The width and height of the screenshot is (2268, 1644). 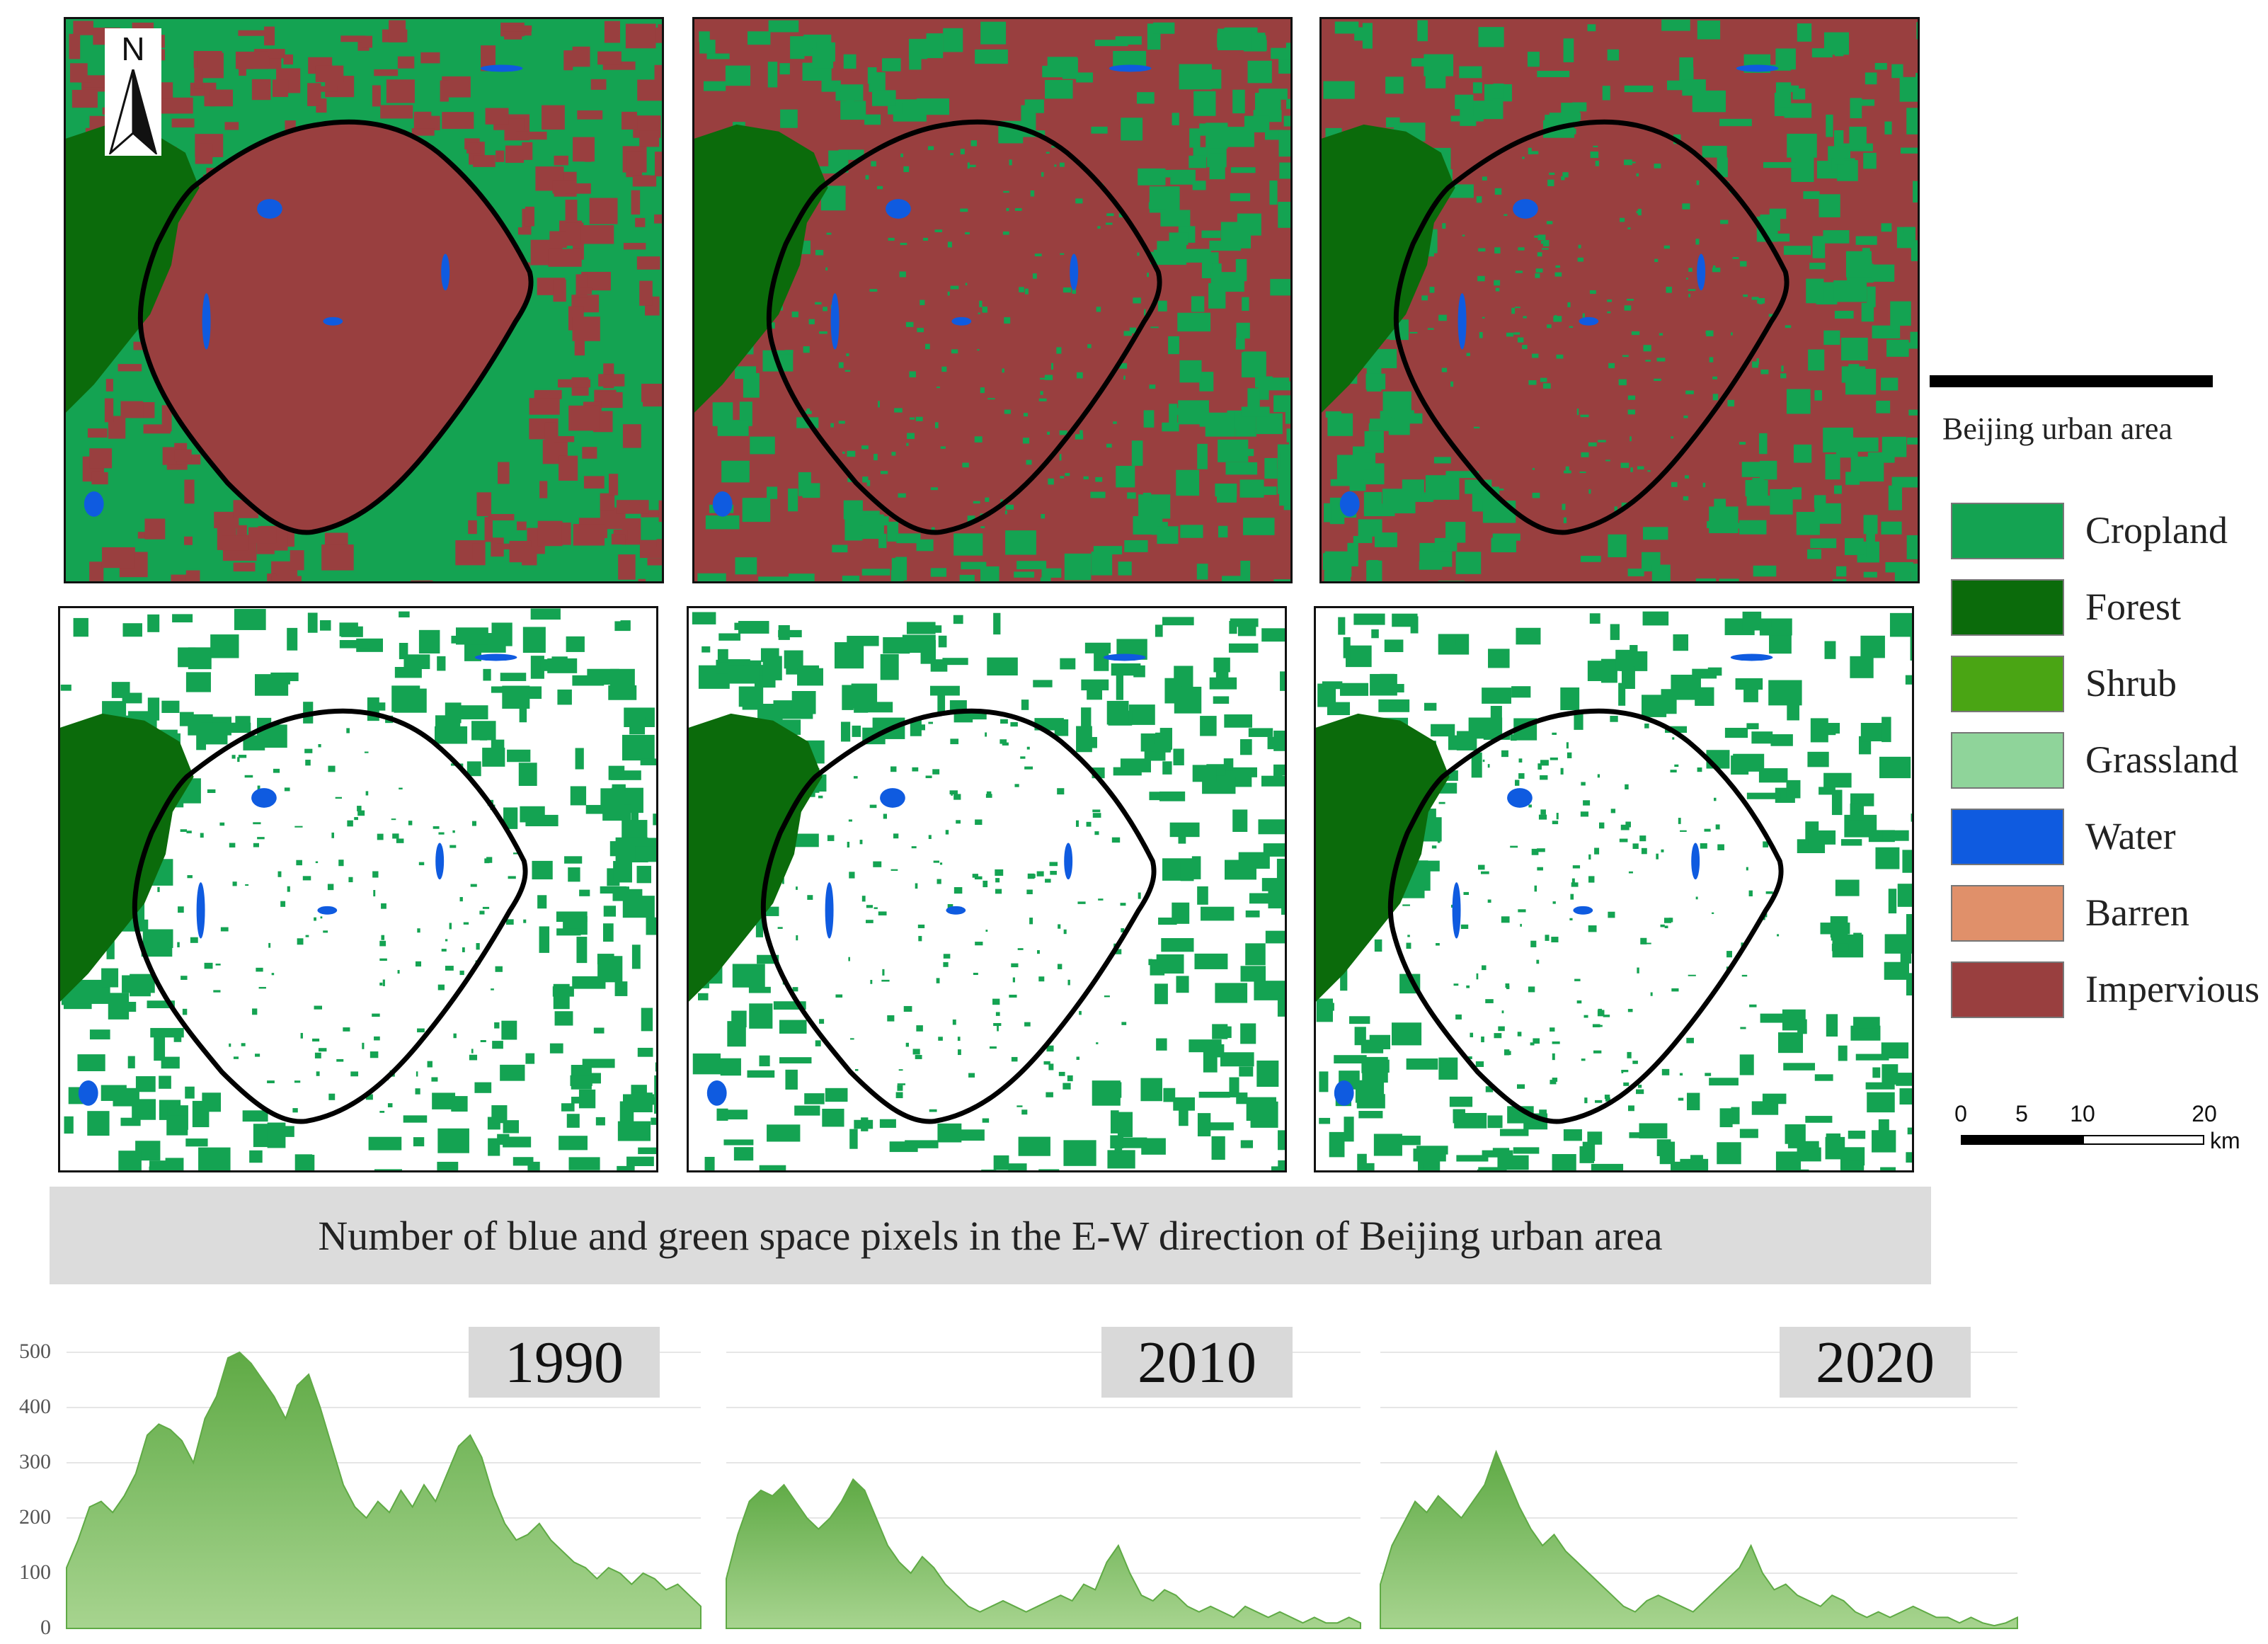 What do you see at coordinates (2007, 989) in the screenshot?
I see `legend-swatch` at bounding box center [2007, 989].